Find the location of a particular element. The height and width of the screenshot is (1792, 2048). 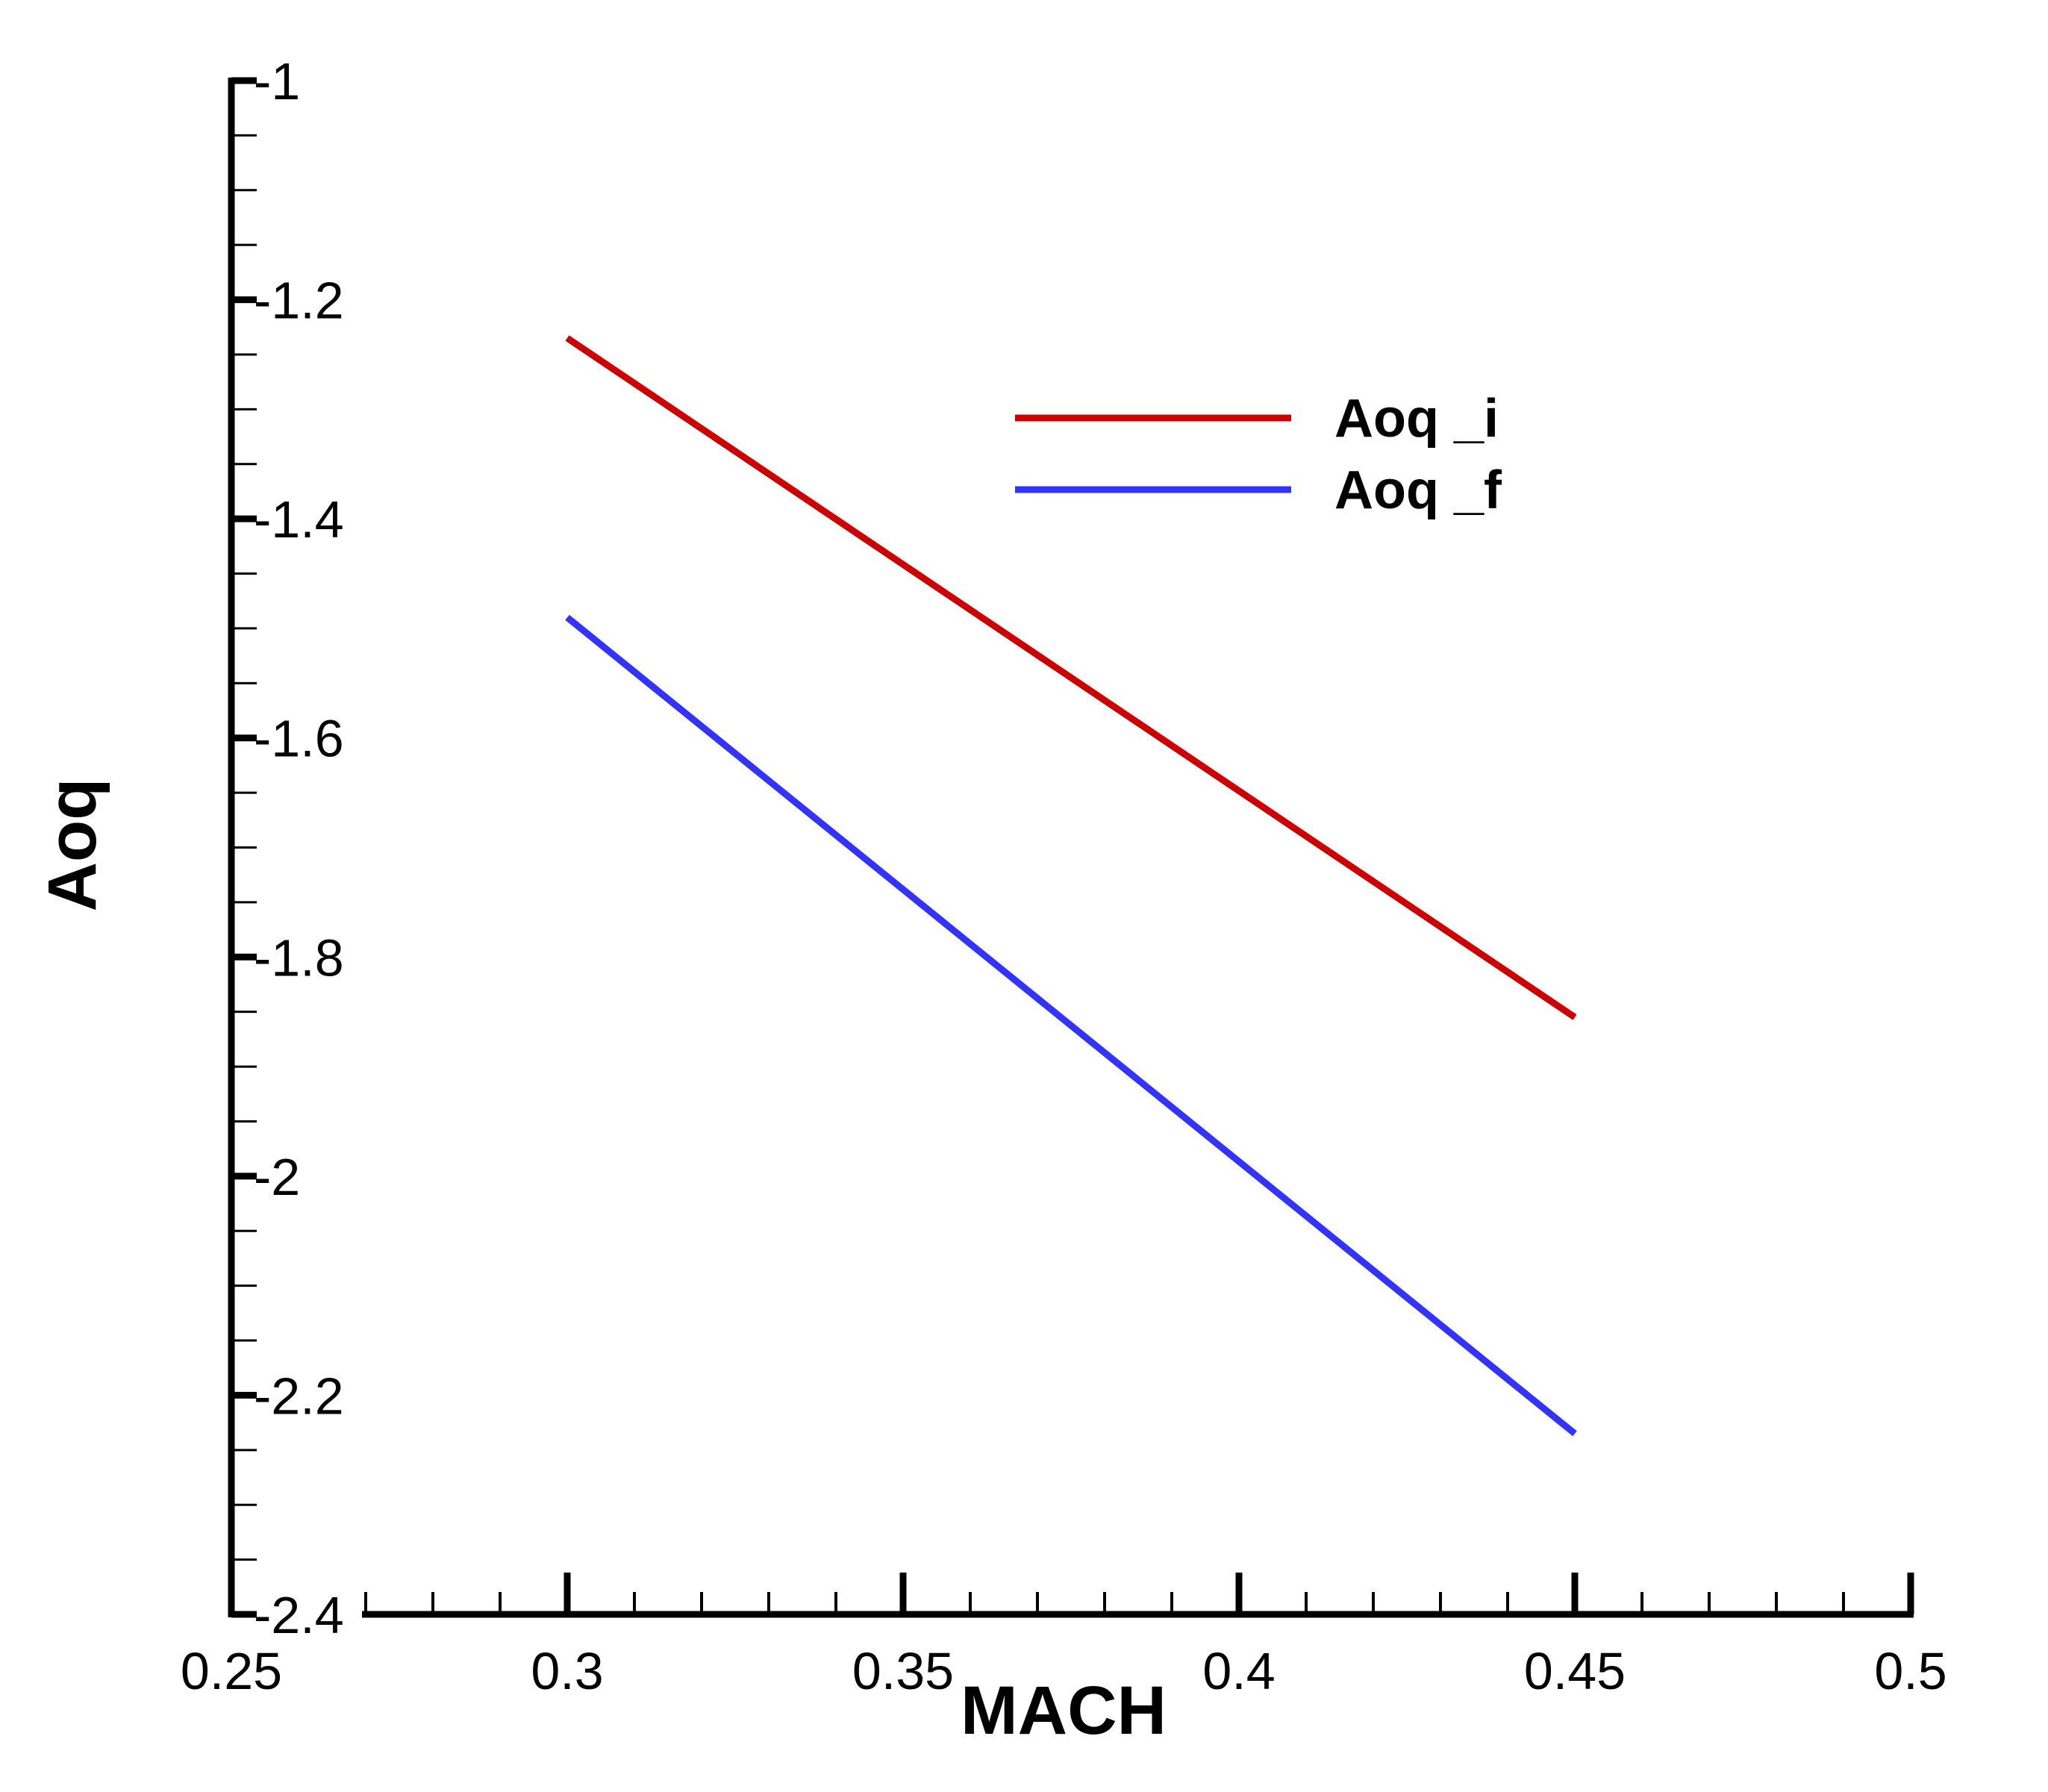

x-tick-label: 0.45 is located at coordinates (1575, 1671).